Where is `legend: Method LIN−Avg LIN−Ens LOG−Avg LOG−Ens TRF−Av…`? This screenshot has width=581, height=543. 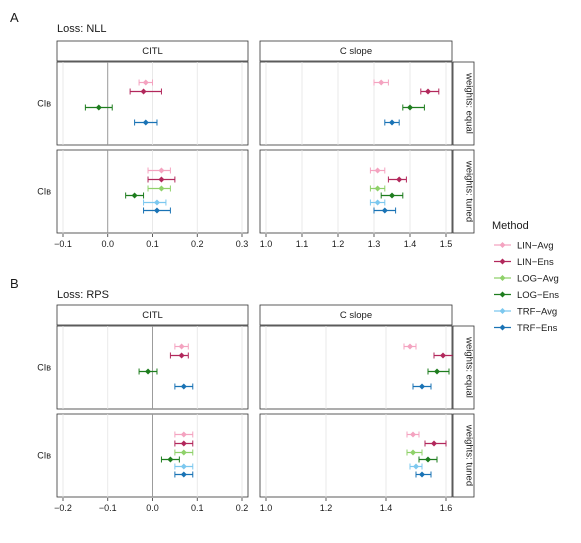 legend: Method LIN−Avg LIN−Ens LOG−Avg LOG−Ens TRF−Av… is located at coordinates (525, 277).